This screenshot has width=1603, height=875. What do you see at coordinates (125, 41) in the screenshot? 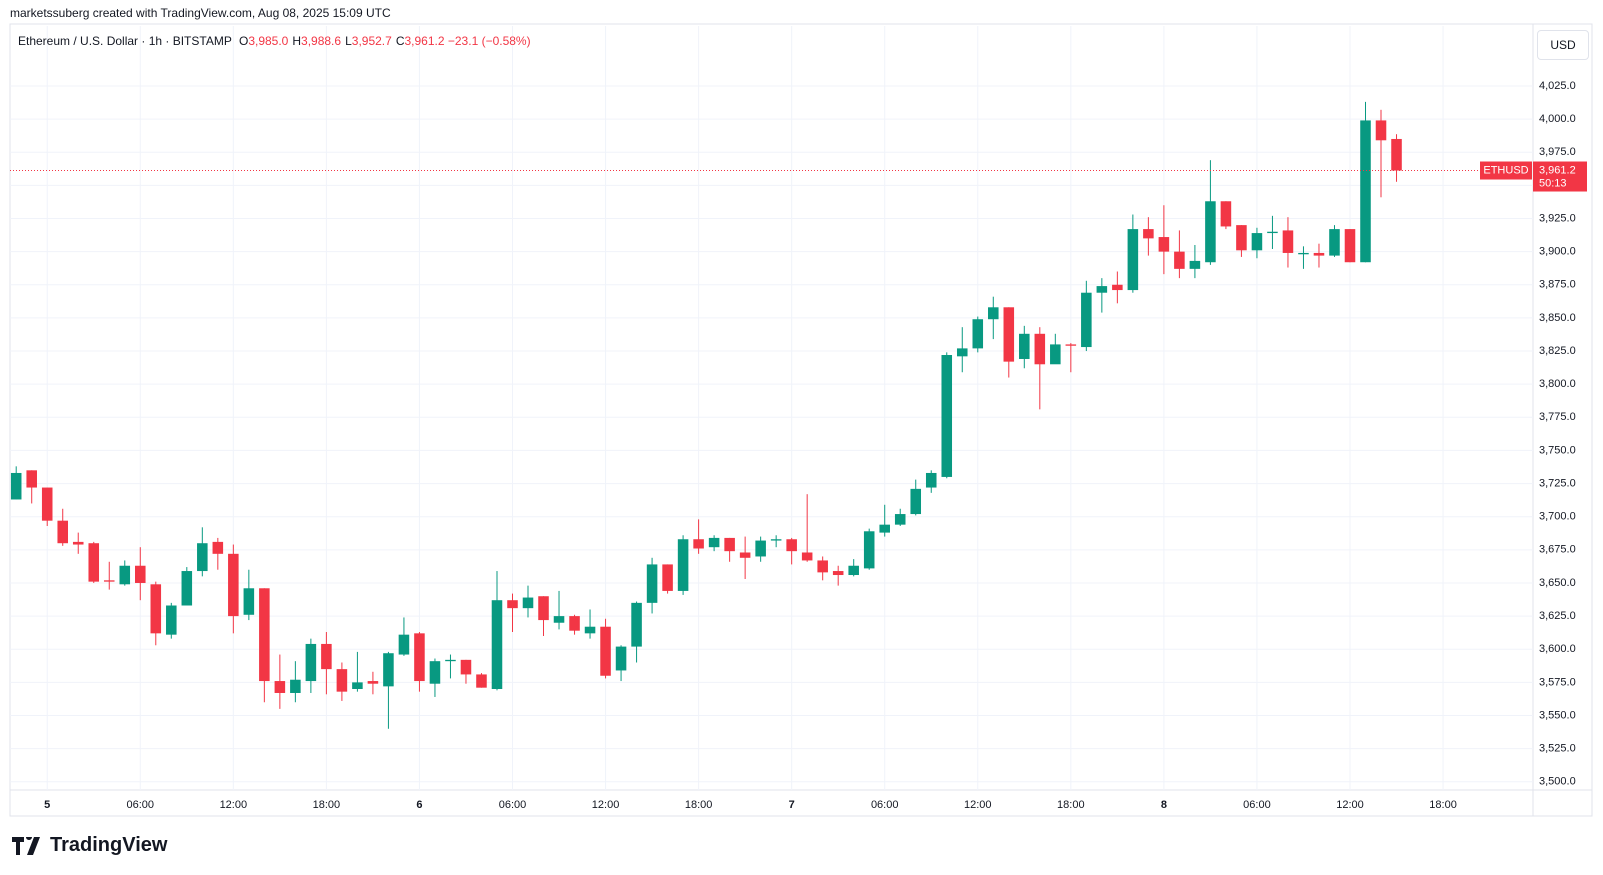
I see `symbol: Ethereum / U.S. Dollar · 1h · BITSTAMP` at bounding box center [125, 41].